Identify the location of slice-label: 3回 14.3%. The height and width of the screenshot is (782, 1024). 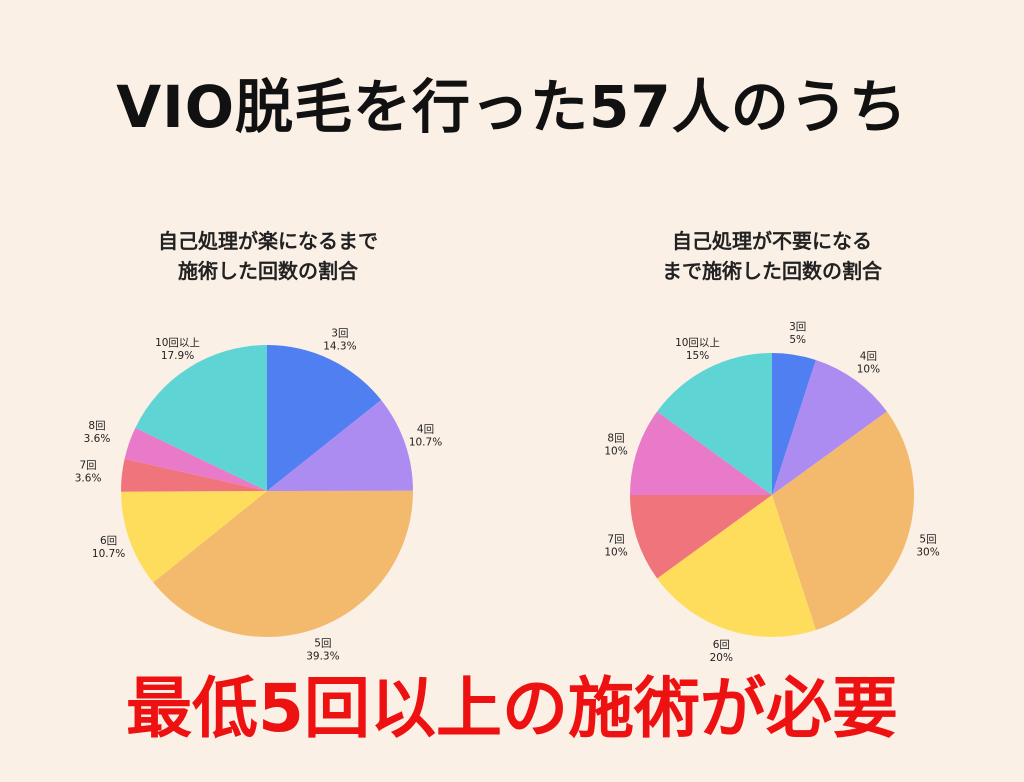
(339, 340).